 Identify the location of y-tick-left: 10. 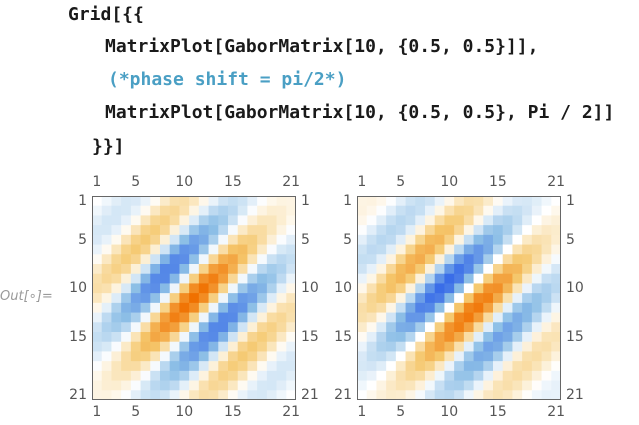
(343, 288).